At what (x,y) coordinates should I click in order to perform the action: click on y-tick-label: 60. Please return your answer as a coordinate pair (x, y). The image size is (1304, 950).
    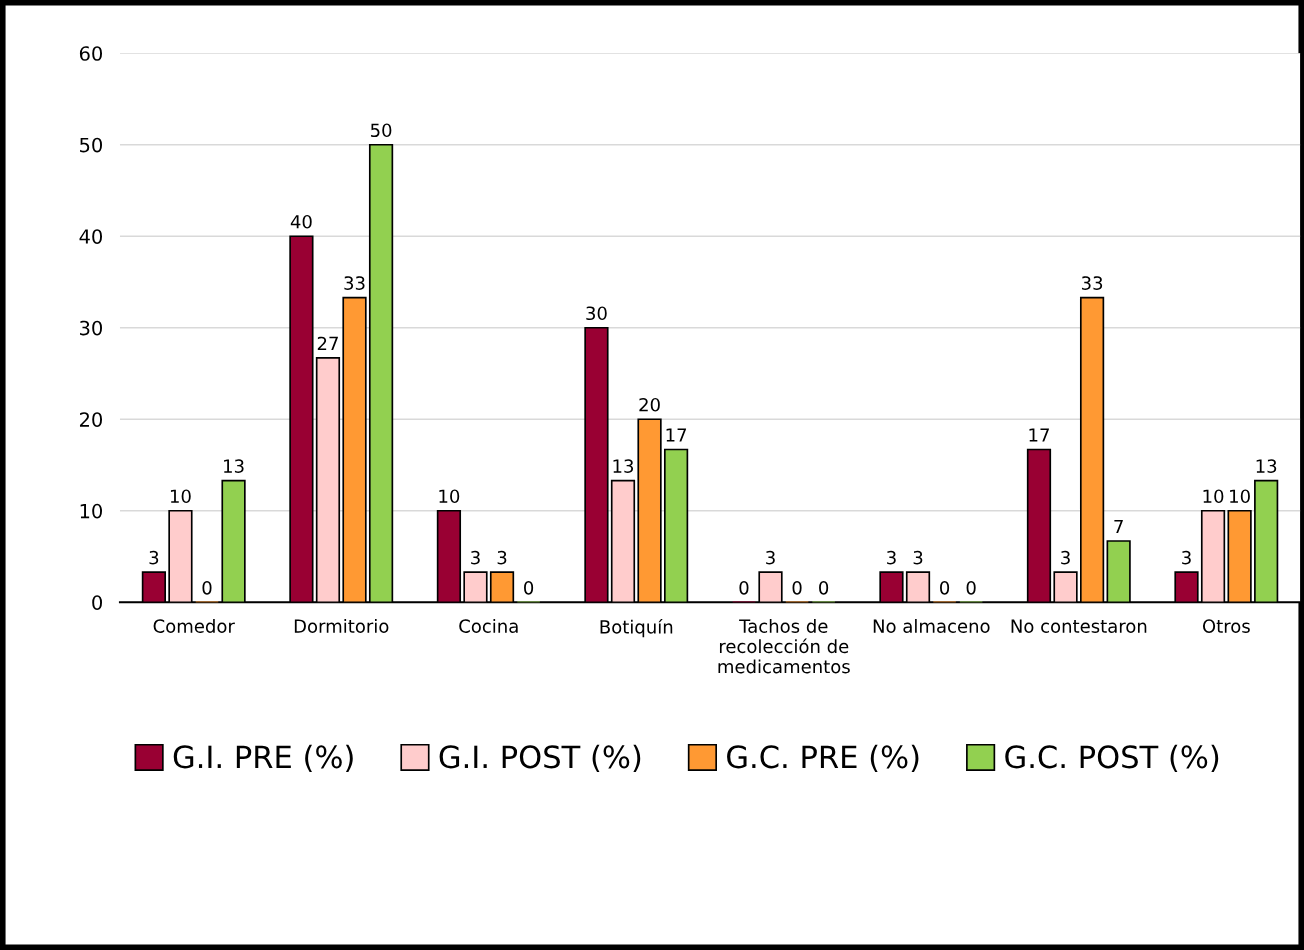
    Looking at the image, I should click on (91, 53).